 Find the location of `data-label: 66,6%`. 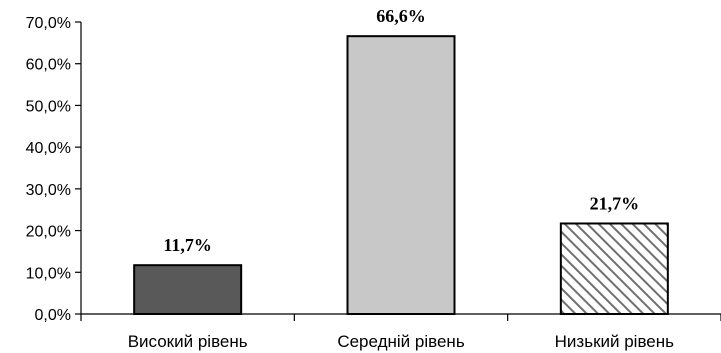

data-label: 66,6% is located at coordinates (401, 16).